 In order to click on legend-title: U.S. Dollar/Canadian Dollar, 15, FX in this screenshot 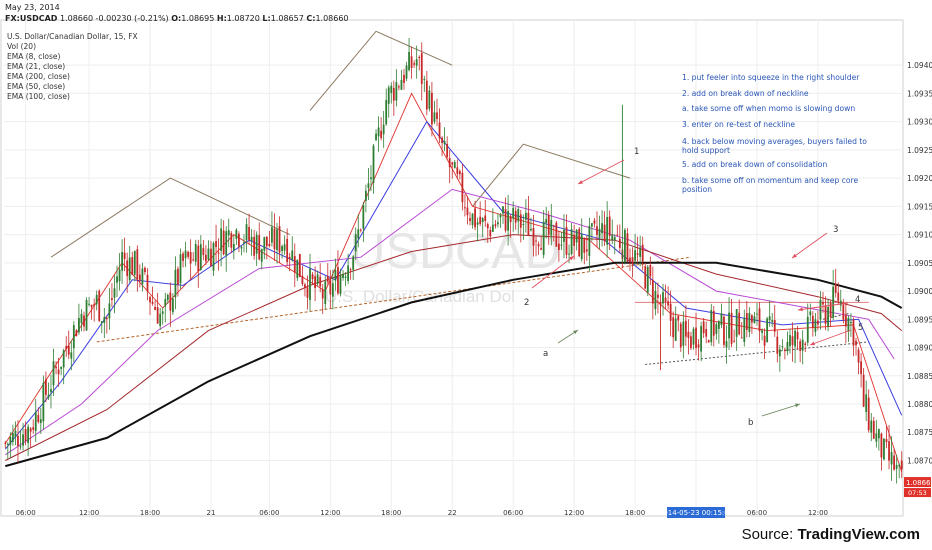, I will do `click(72, 36)`.